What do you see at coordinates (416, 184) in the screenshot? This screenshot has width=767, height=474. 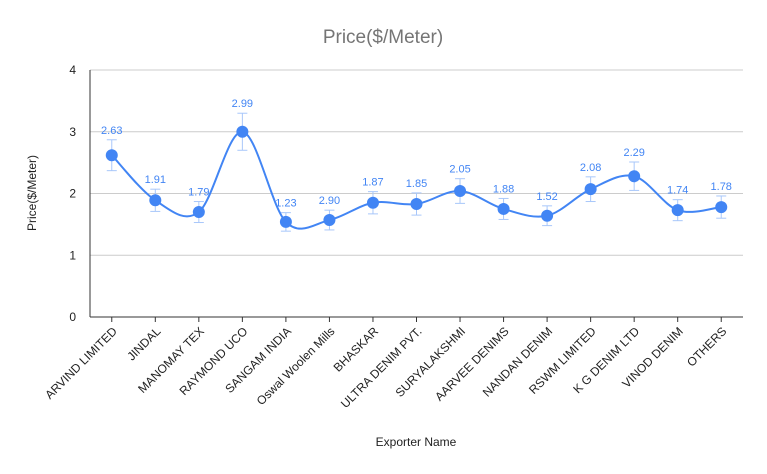 I see `data-label: 1.85` at bounding box center [416, 184].